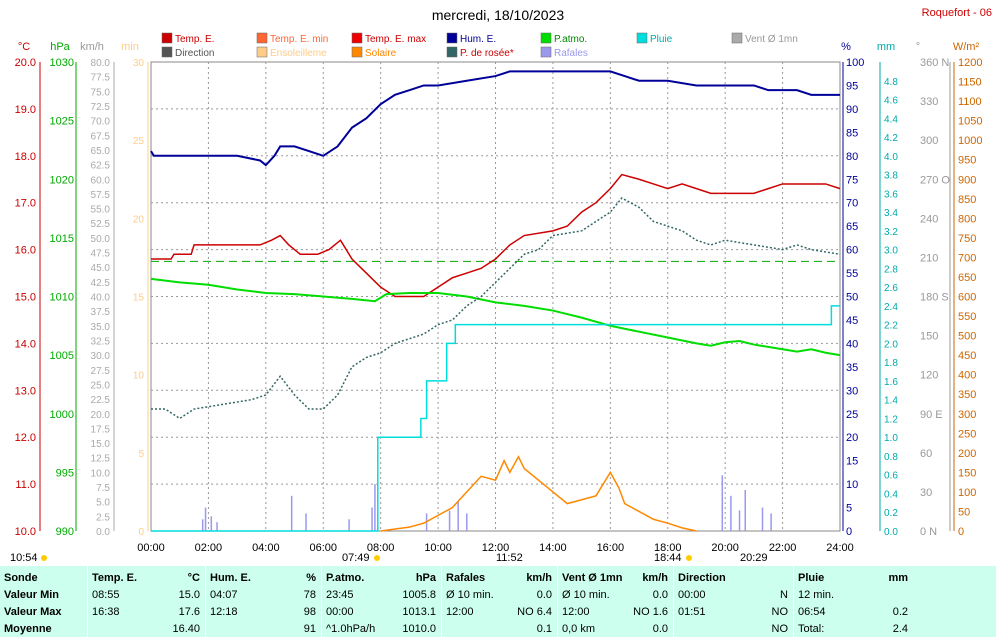 Image resolution: width=996 pixels, height=637 pixels. Describe the element at coordinates (101, 122) in the screenshot. I see `tick-wind: 70.0` at that location.